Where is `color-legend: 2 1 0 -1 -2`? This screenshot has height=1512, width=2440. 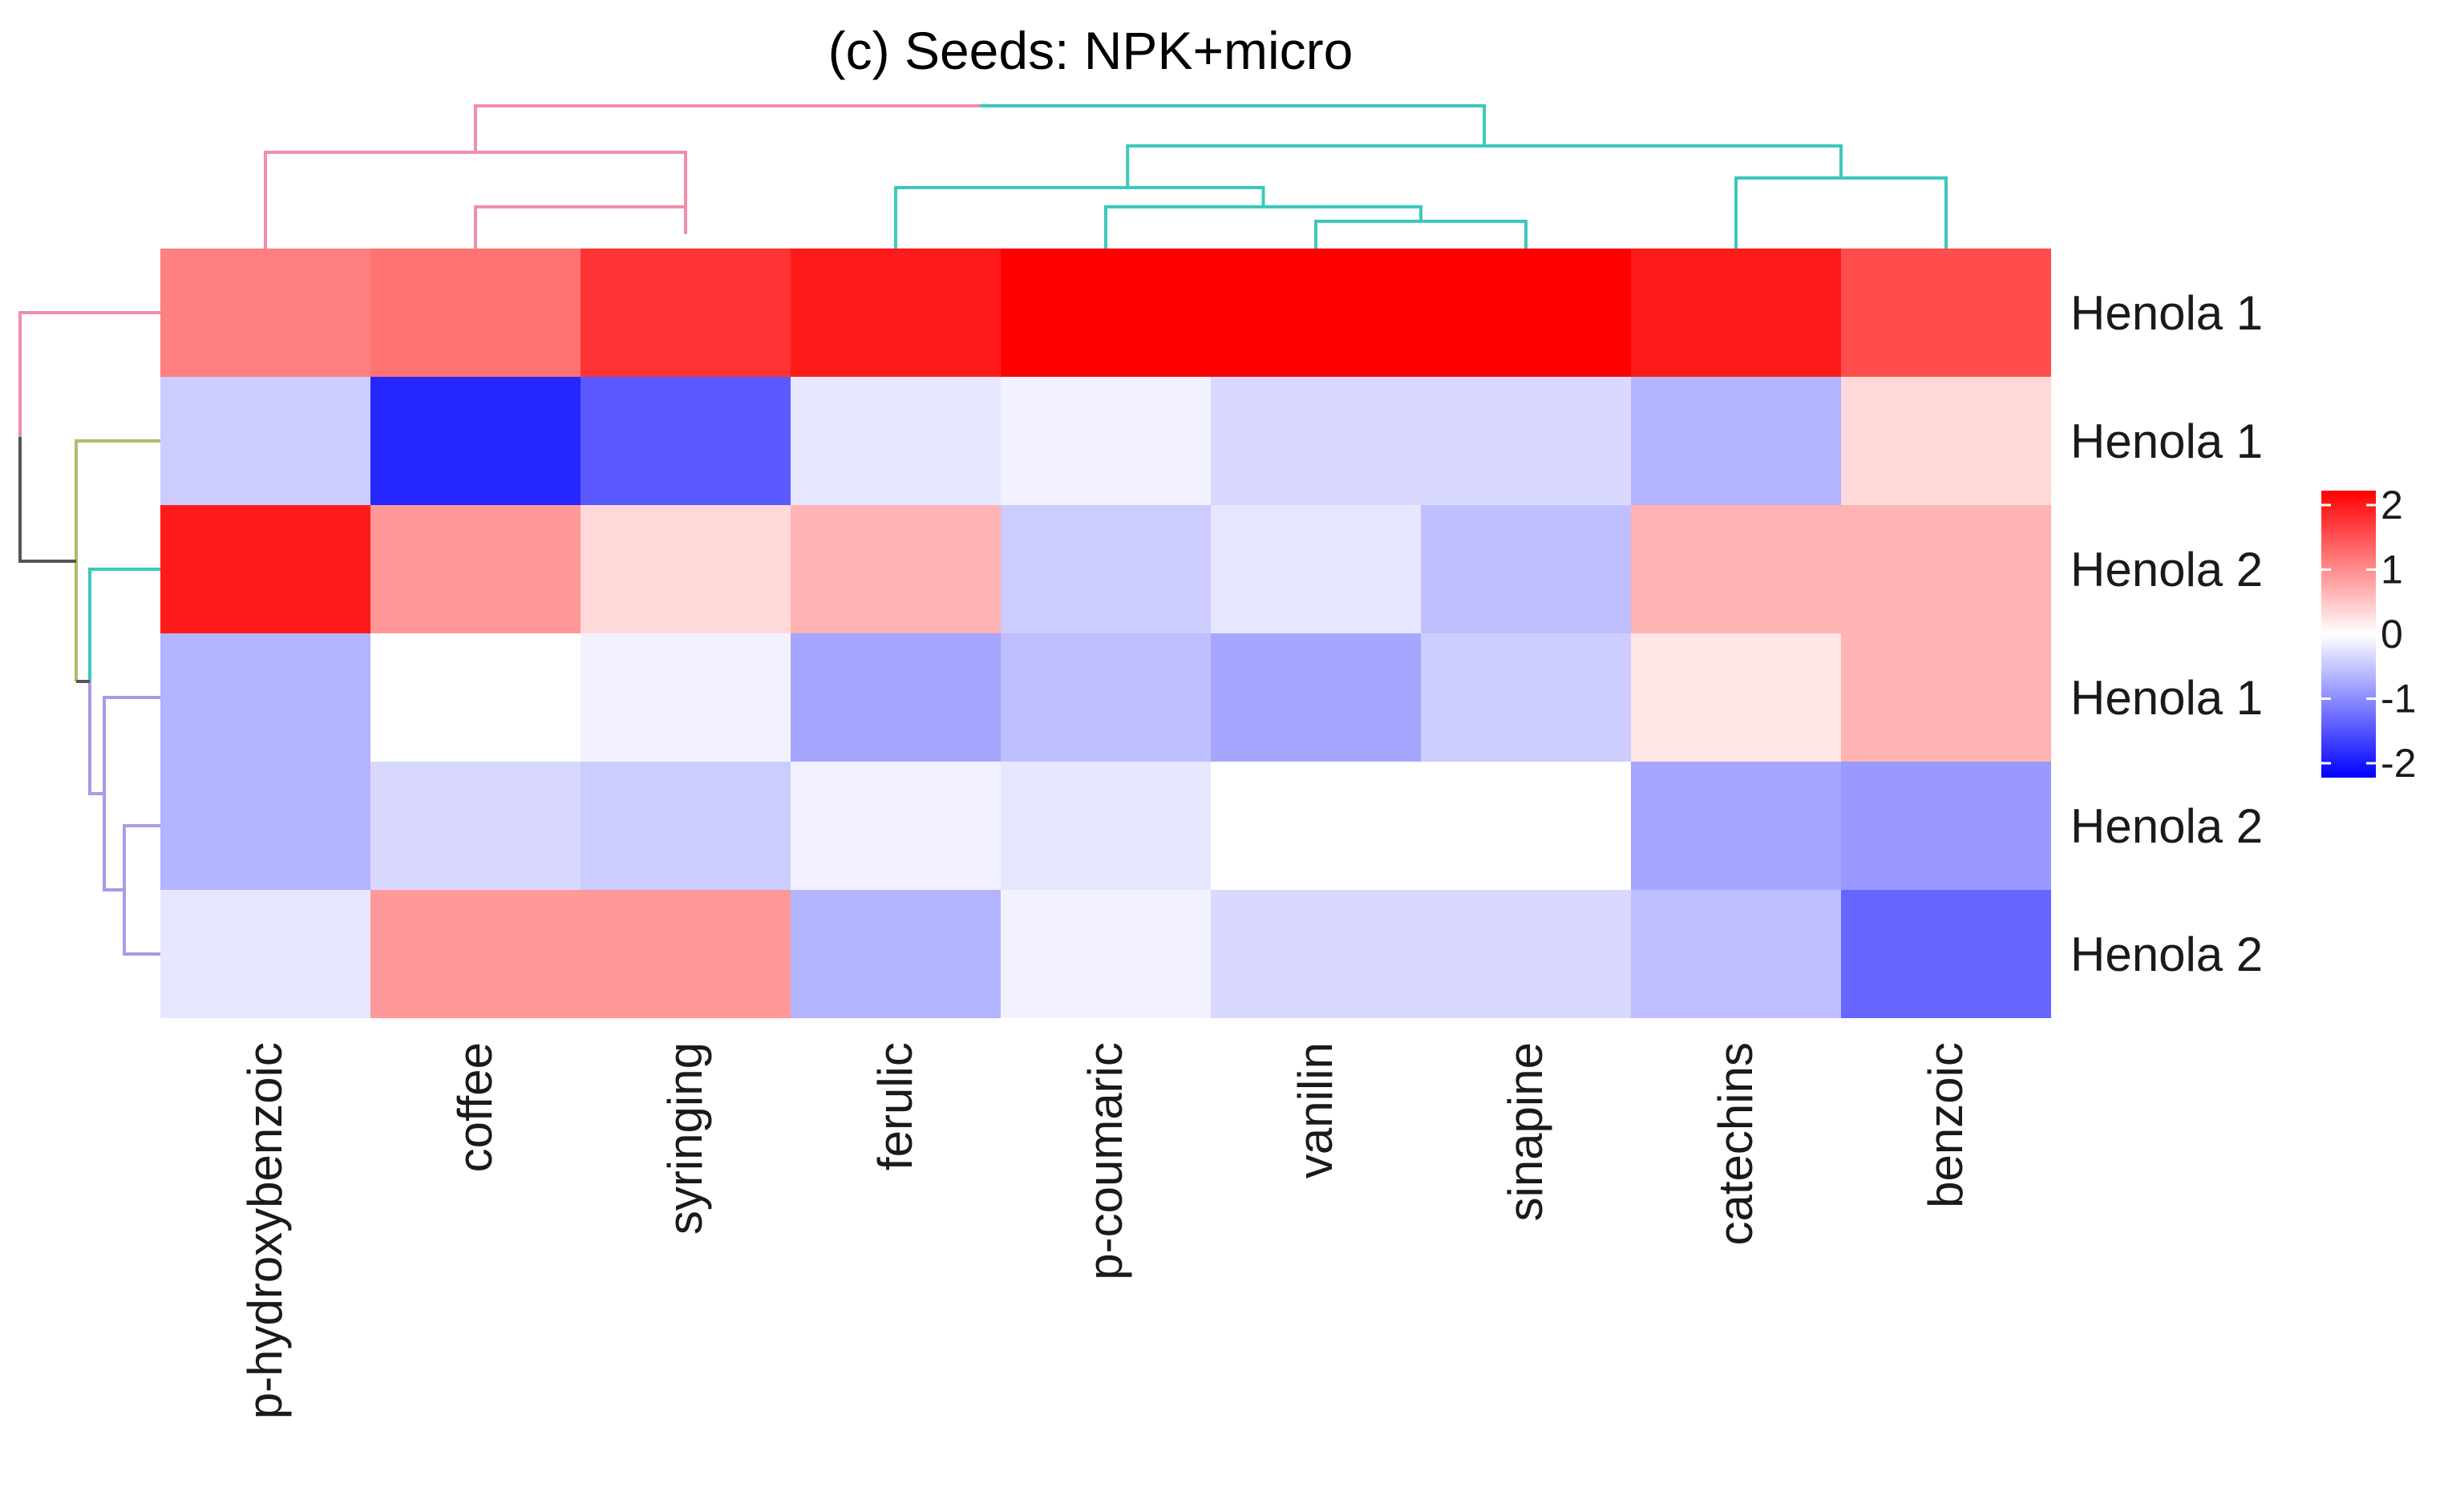
color-legend: 2 1 0 -1 -2 is located at coordinates (2368, 635).